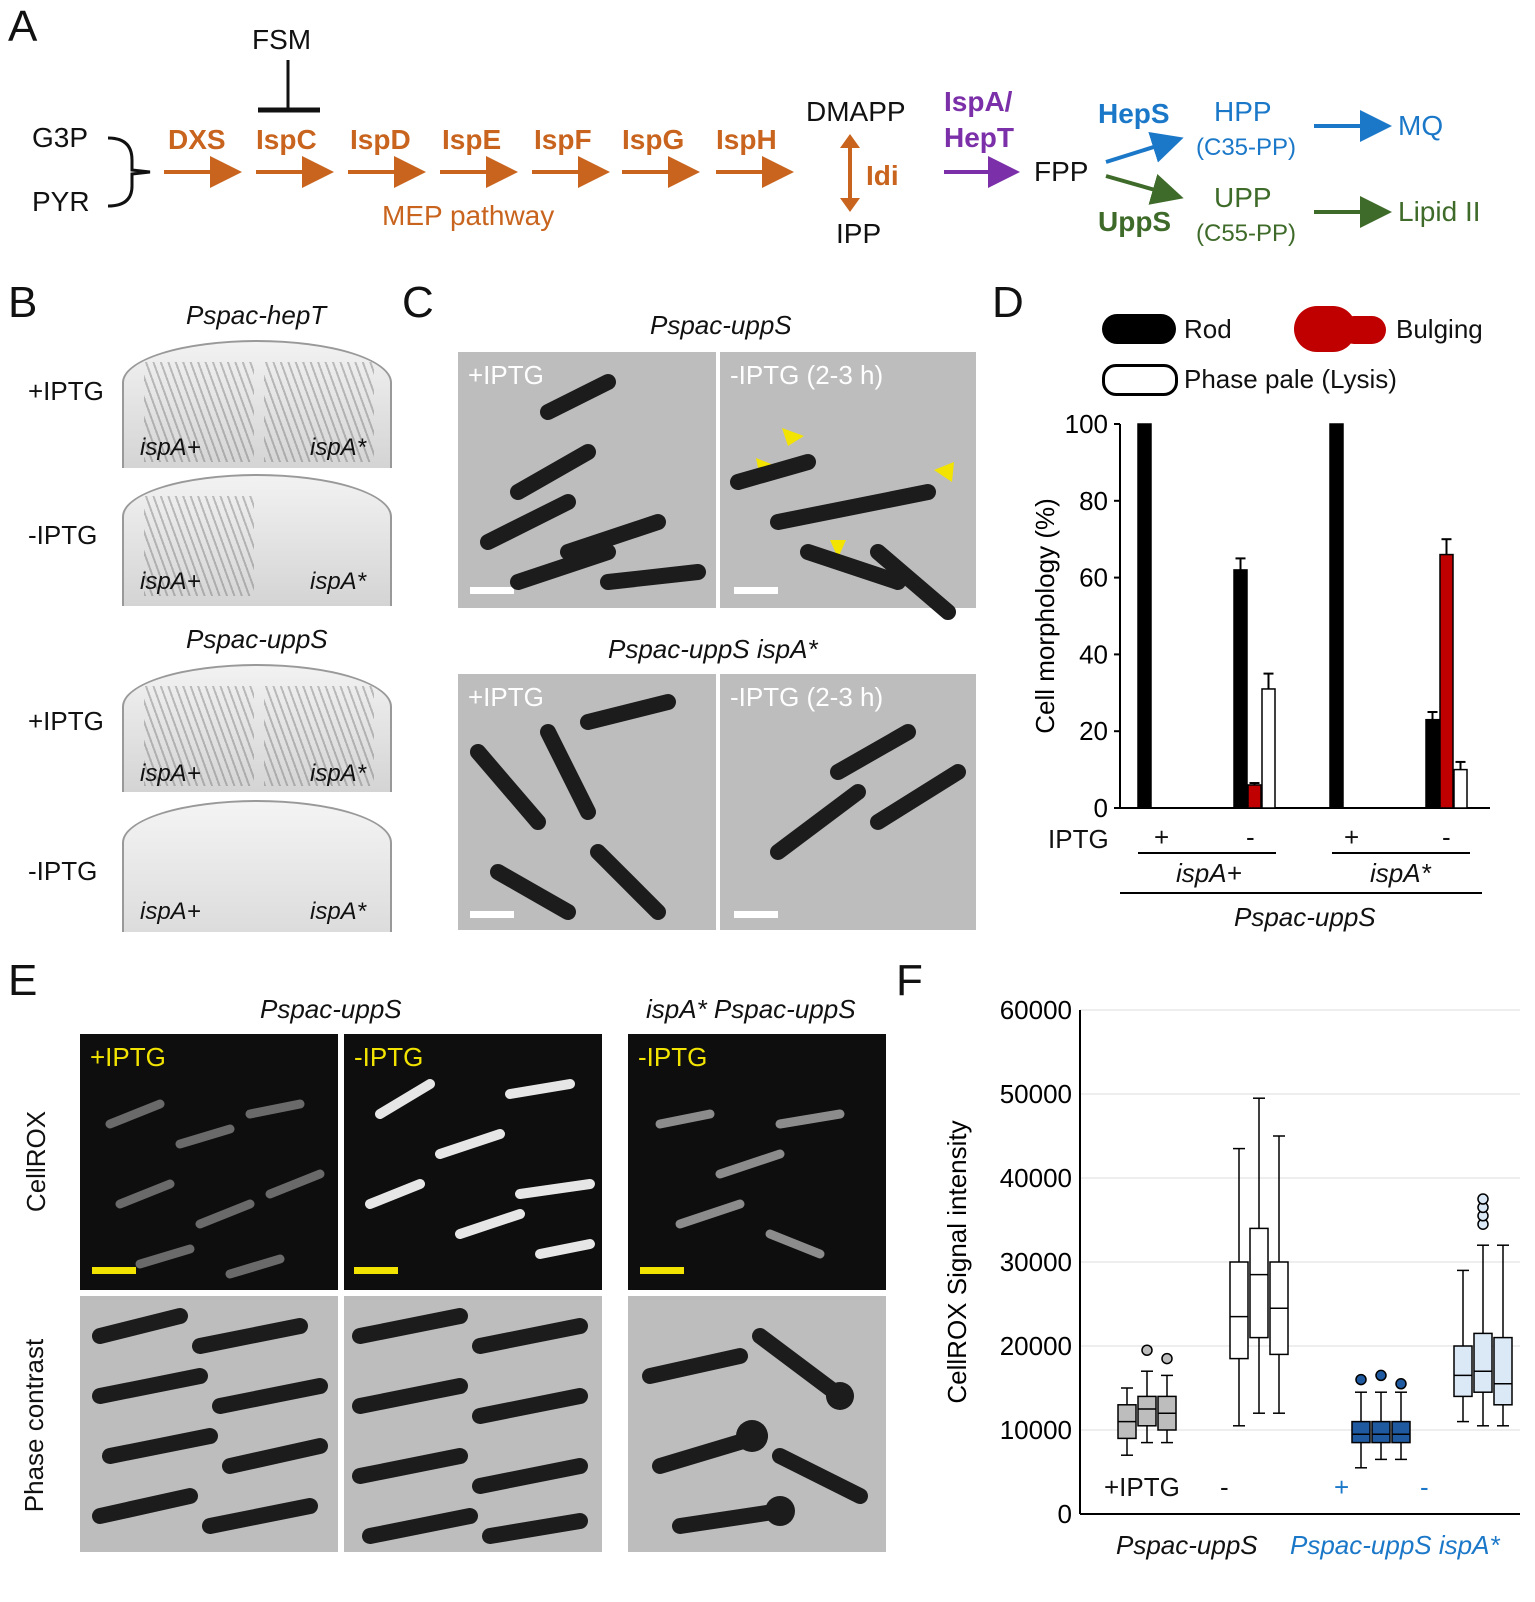 Image resolution: width=1535 pixels, height=1602 pixels. I want to click on enzyme-ispd: IspD, so click(380, 139).